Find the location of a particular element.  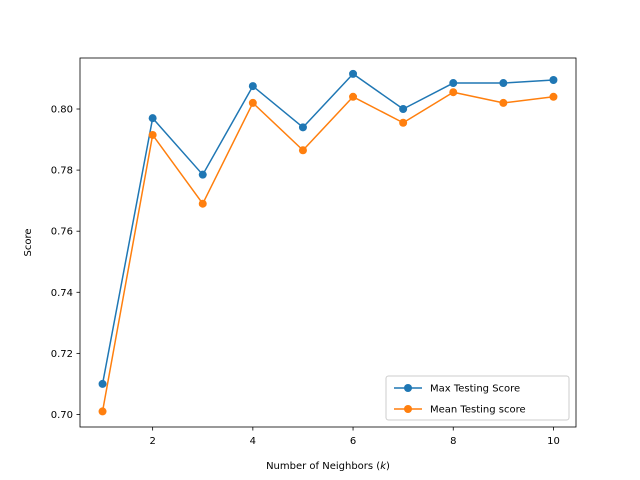

x-axis-label-text: Number of Neighbors is located at coordinates (319, 466).